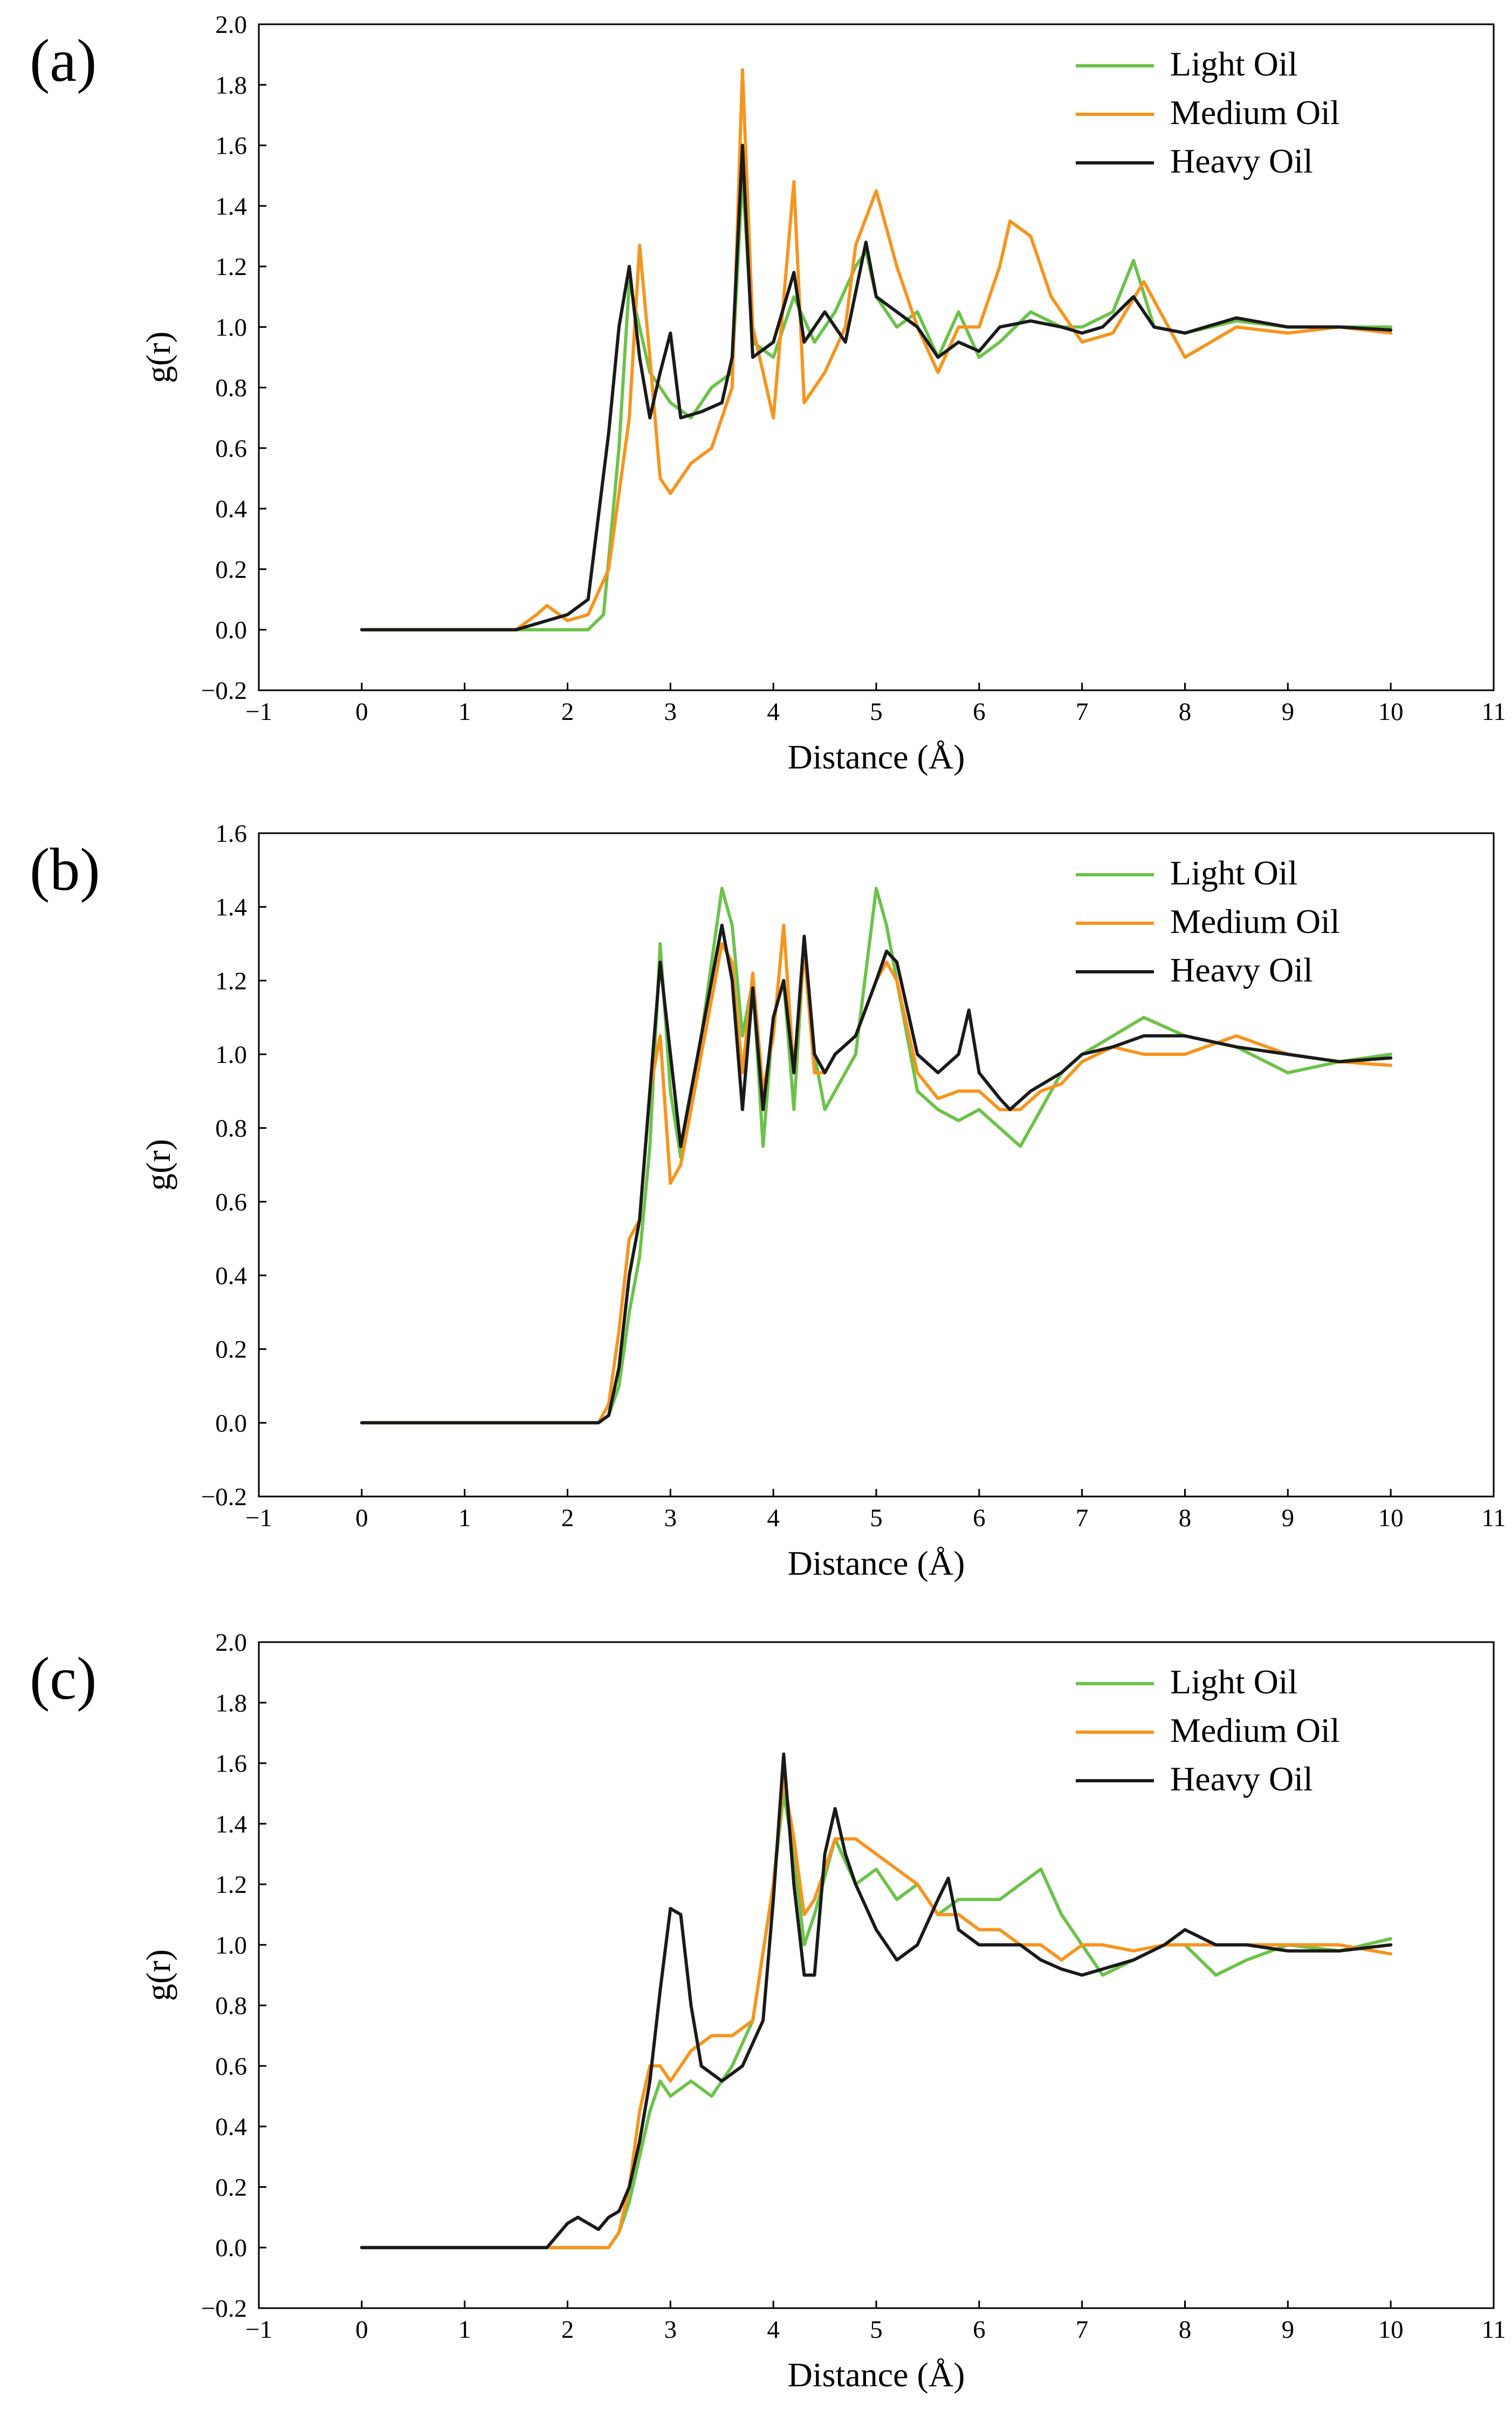  What do you see at coordinates (63, 61) in the screenshot?
I see `panel-label: (a)` at bounding box center [63, 61].